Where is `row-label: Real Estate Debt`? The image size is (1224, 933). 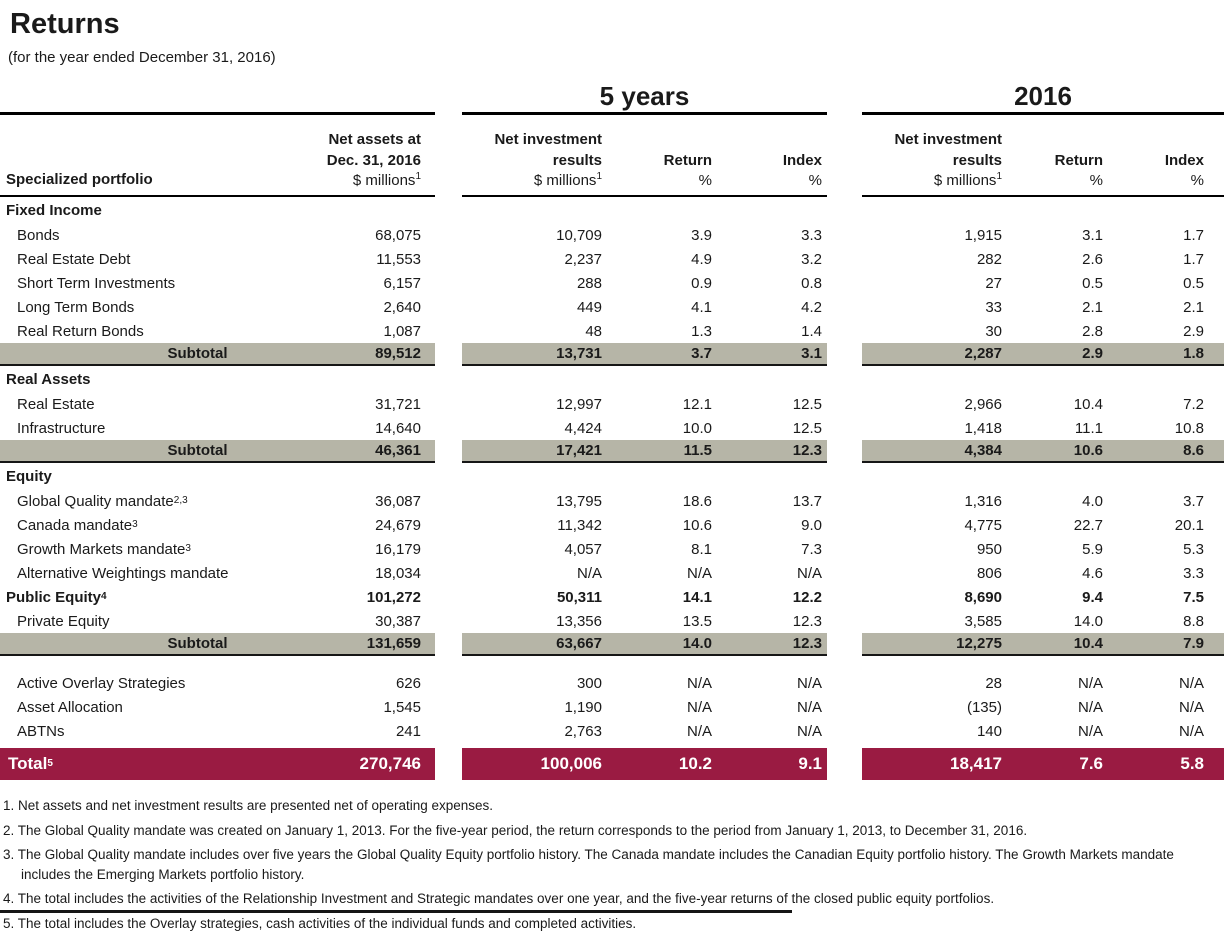 row-label: Real Estate Debt is located at coordinates (74, 259).